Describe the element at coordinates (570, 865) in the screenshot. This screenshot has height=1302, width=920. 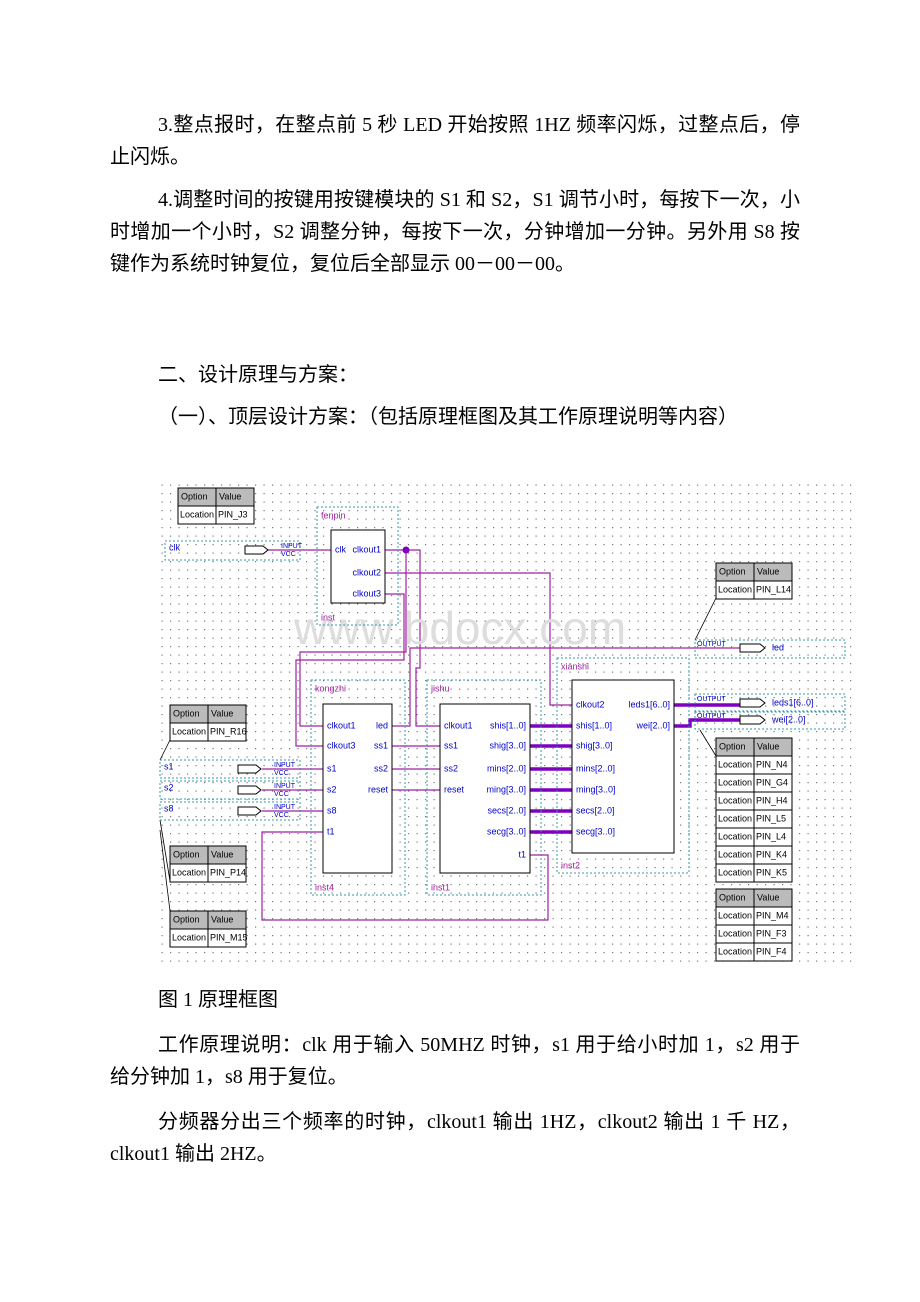
I see `instance-name: inst2` at that location.